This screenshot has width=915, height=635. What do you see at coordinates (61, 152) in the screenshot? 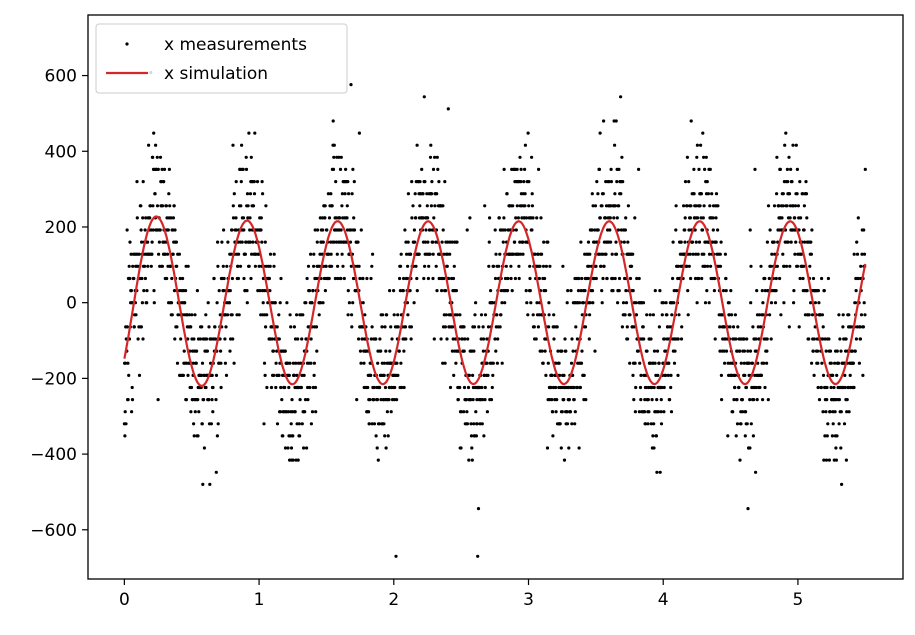
I see `y-tick-label: 400` at bounding box center [61, 152].